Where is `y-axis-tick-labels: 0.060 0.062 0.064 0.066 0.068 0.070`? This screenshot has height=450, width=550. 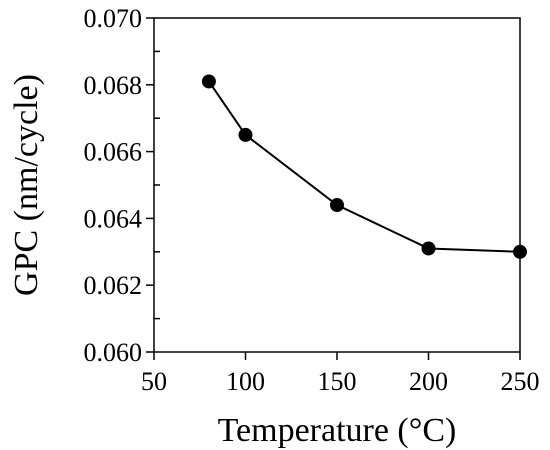
y-axis-tick-labels: 0.060 0.062 0.064 0.066 0.068 0.070 is located at coordinates (113, 185).